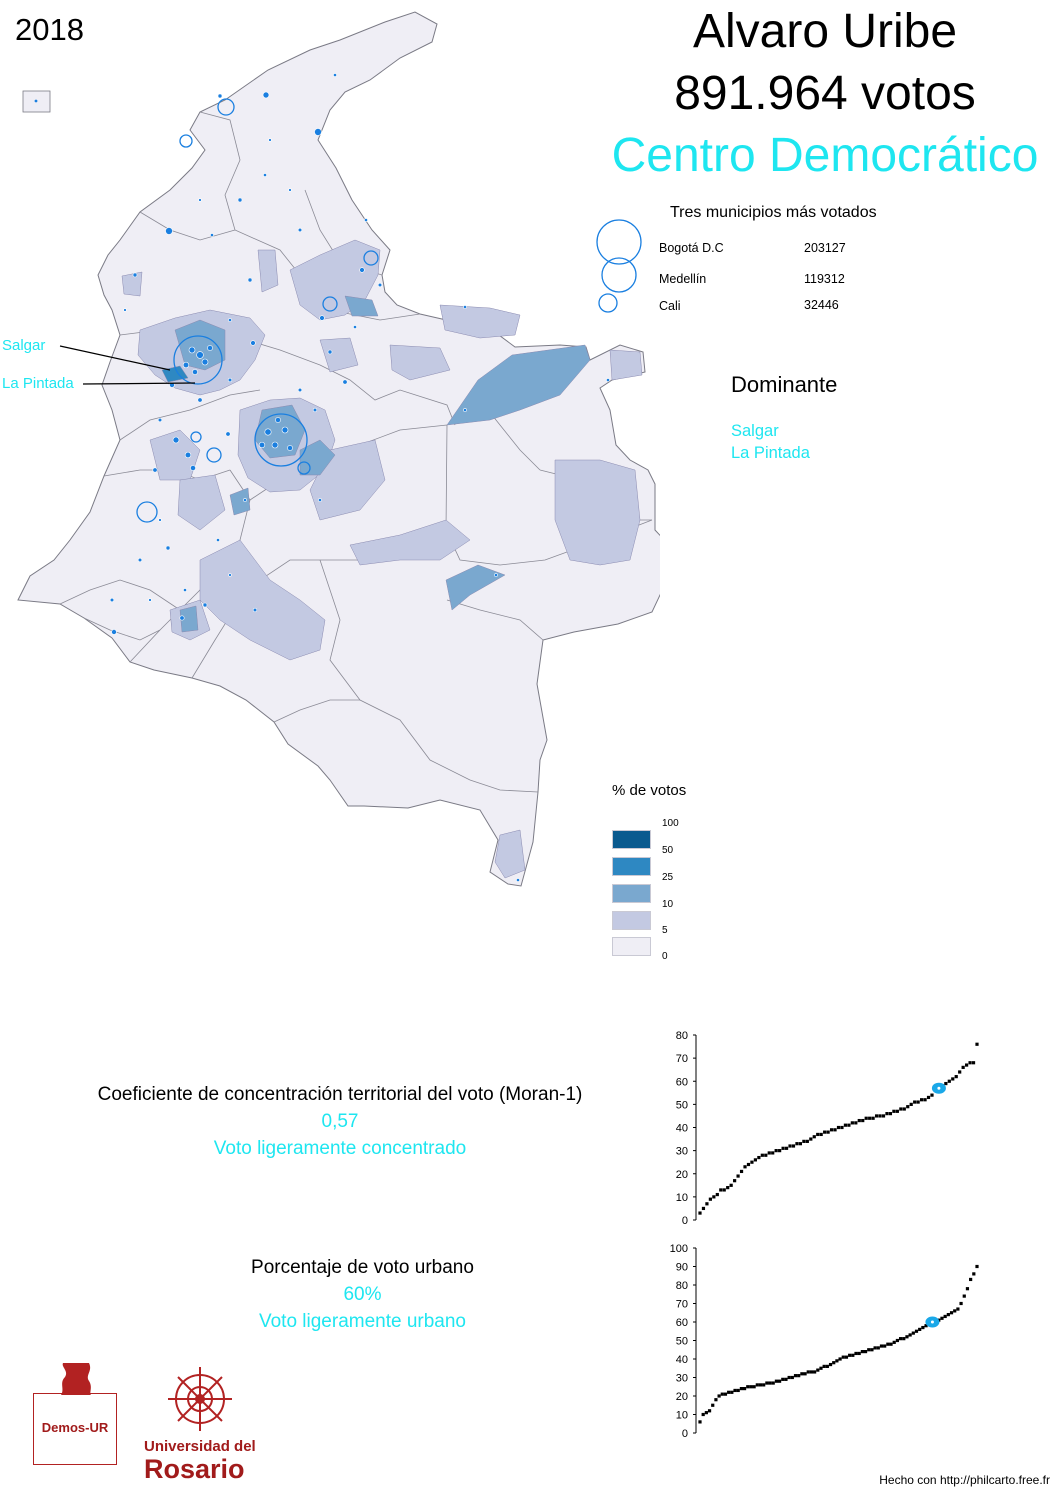  I want to click on top-municipality-value: 203127, so click(825, 248).